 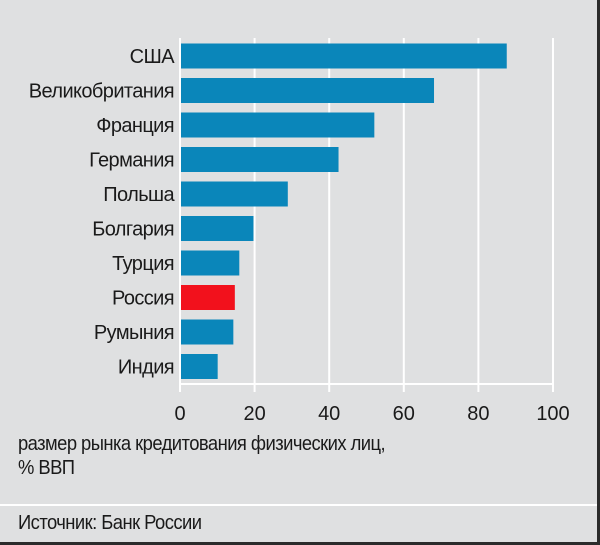 What do you see at coordinates (131, 161) in the screenshot?
I see `category-label: Германия` at bounding box center [131, 161].